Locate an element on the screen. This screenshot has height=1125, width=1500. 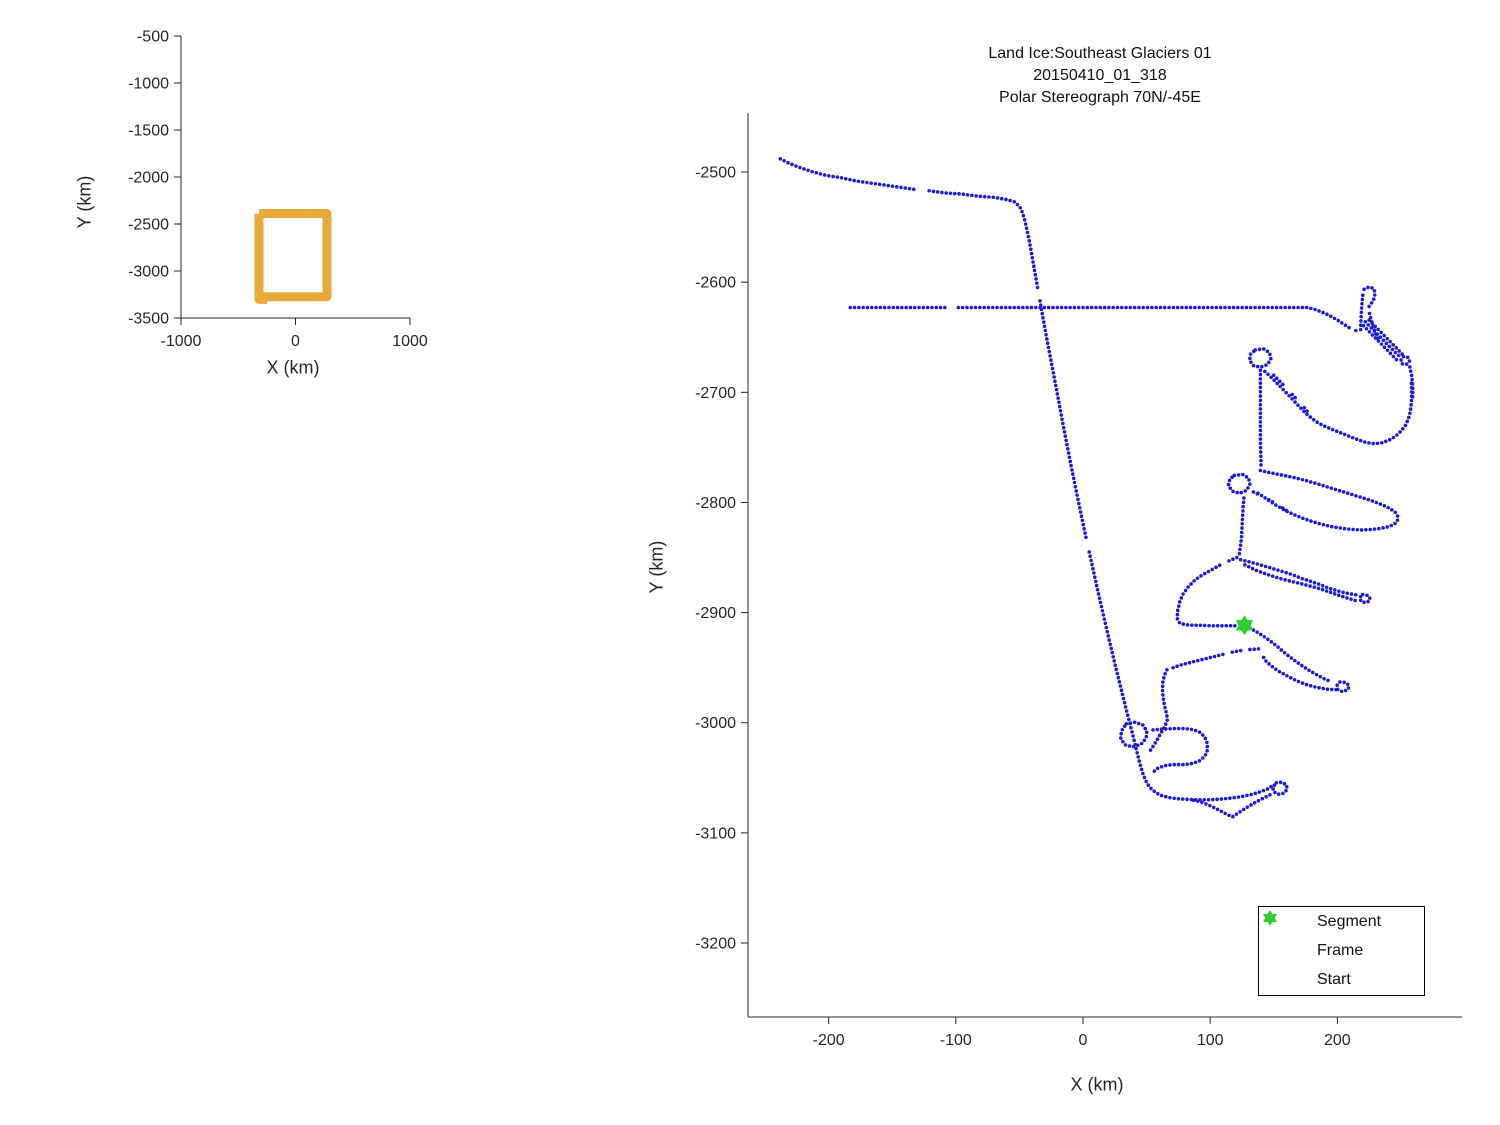
y-tick-label: -3500 is located at coordinates (148, 319).